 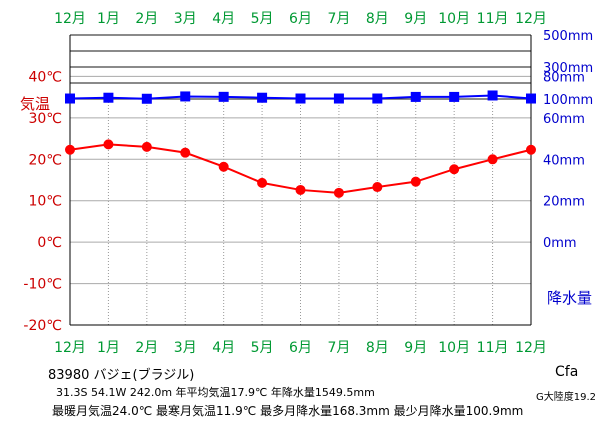 What do you see at coordinates (223, 348) in the screenshot?
I see `x-tick-label-bottom: 4月` at bounding box center [223, 348].